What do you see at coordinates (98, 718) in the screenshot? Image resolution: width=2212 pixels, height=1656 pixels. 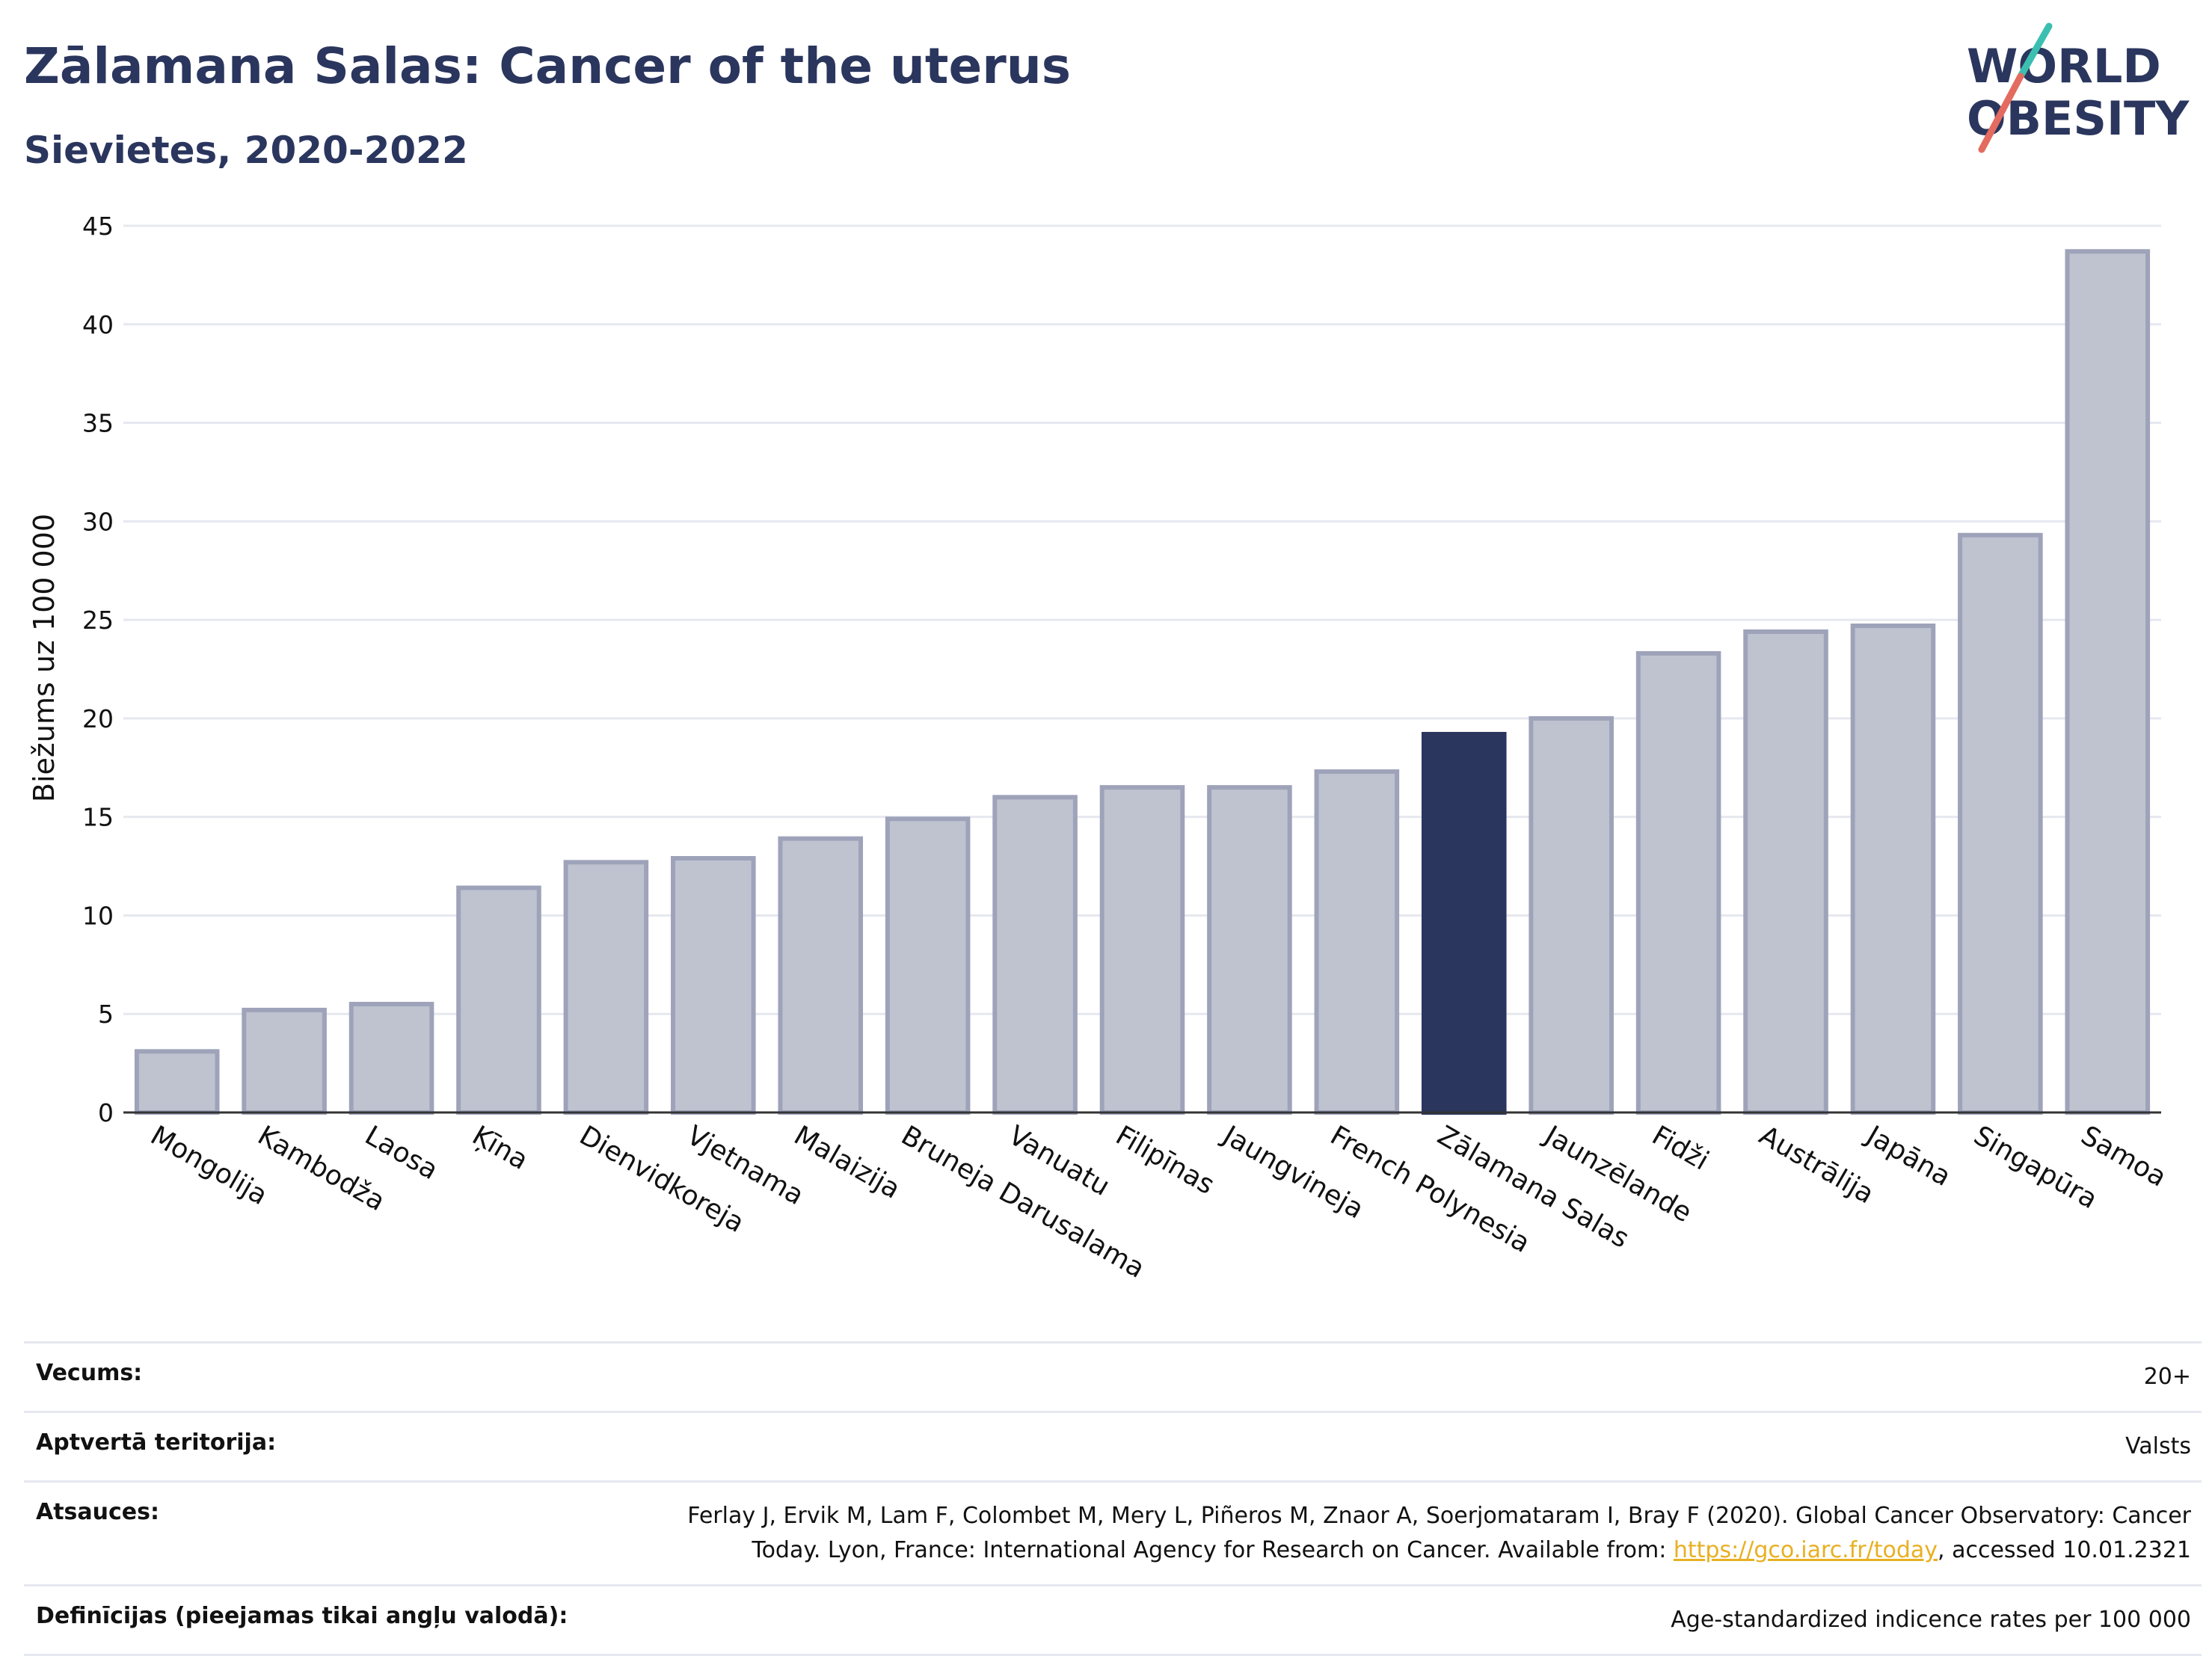 I see `y-tick-label: 20` at bounding box center [98, 718].